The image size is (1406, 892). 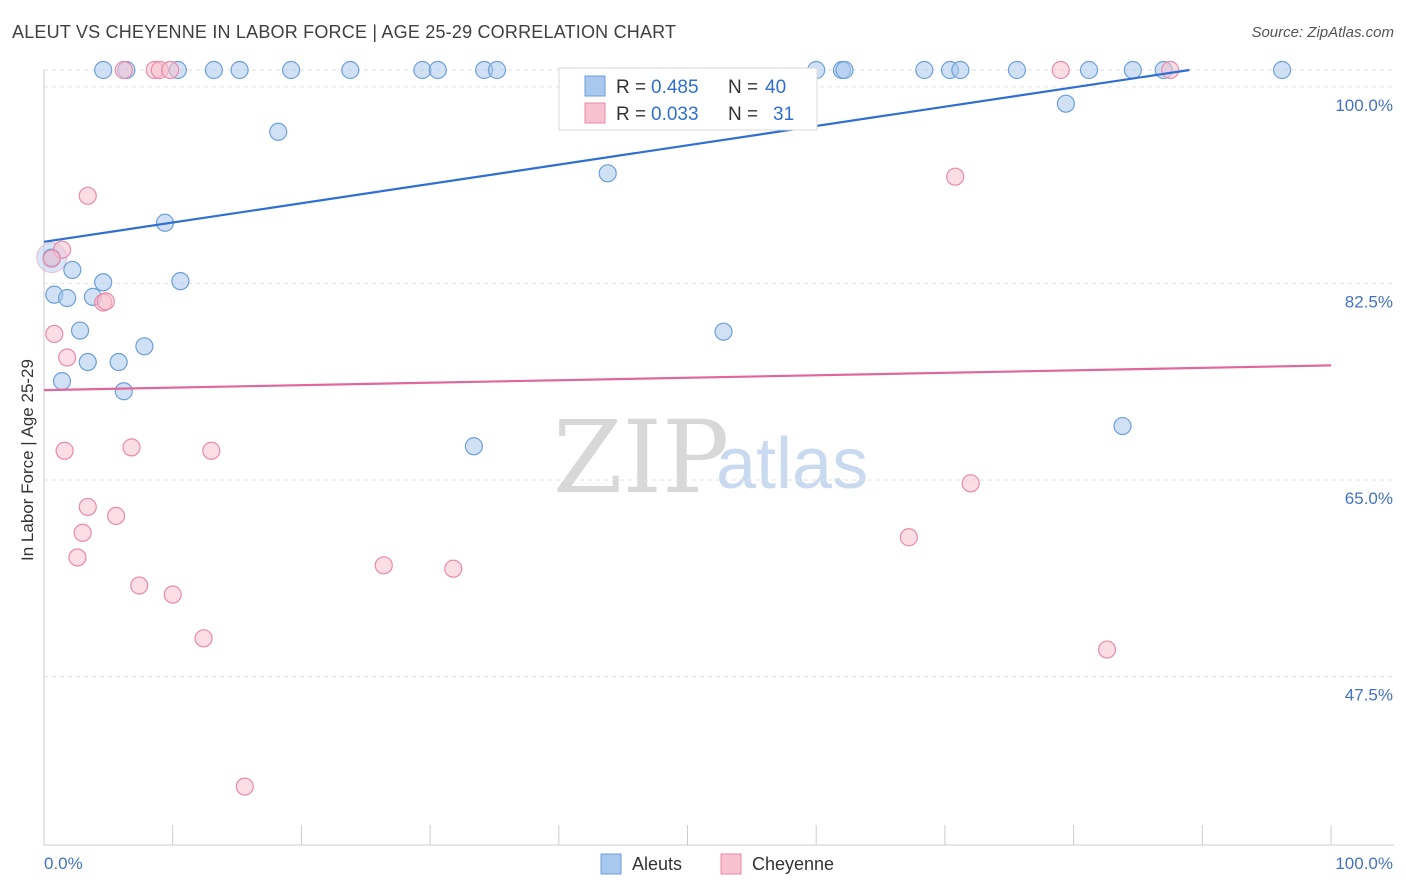 I want to click on x-tick-label-min: 0.0%, so click(x=63, y=863).